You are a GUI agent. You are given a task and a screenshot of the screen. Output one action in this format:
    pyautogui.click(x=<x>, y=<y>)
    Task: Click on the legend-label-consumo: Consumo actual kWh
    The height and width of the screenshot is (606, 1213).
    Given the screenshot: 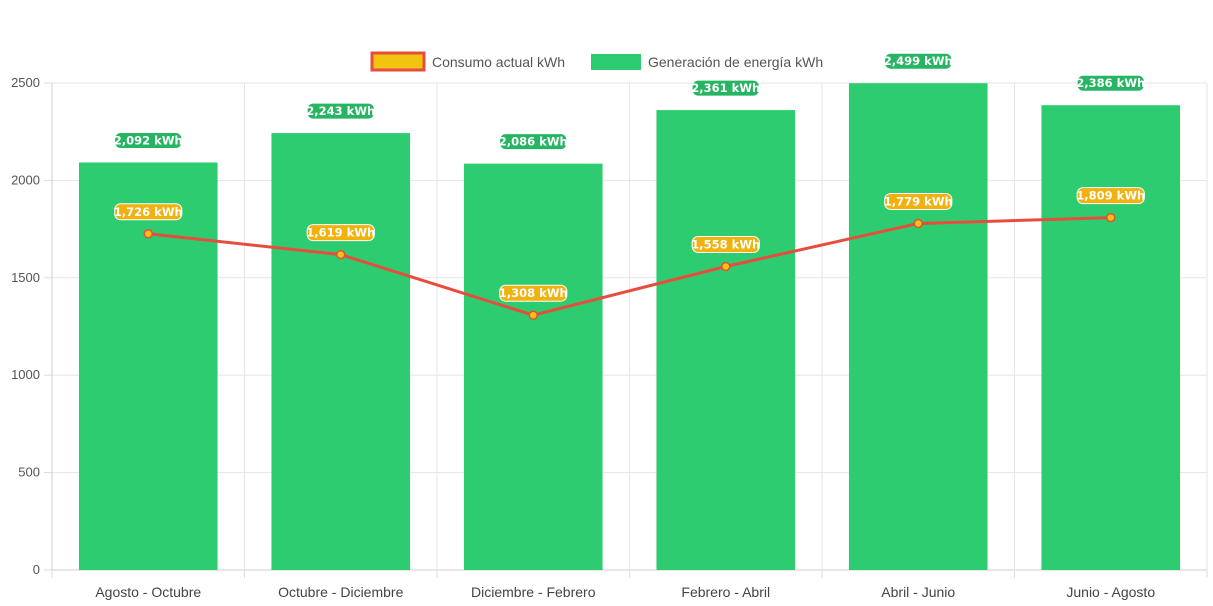 What is the action you would take?
    pyautogui.click(x=498, y=62)
    